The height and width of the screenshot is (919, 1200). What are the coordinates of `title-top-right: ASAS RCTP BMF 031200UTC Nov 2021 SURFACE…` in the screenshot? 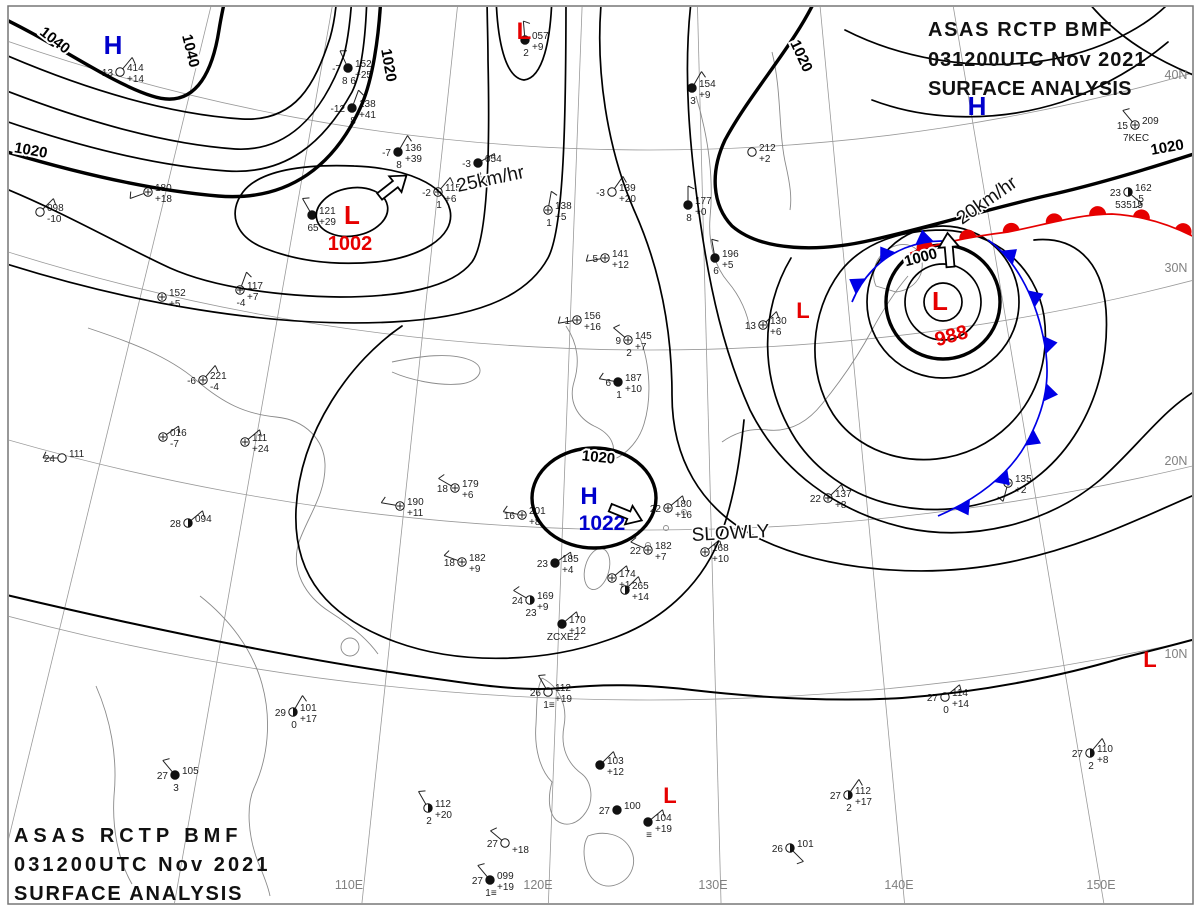 It's located at (1037, 59).